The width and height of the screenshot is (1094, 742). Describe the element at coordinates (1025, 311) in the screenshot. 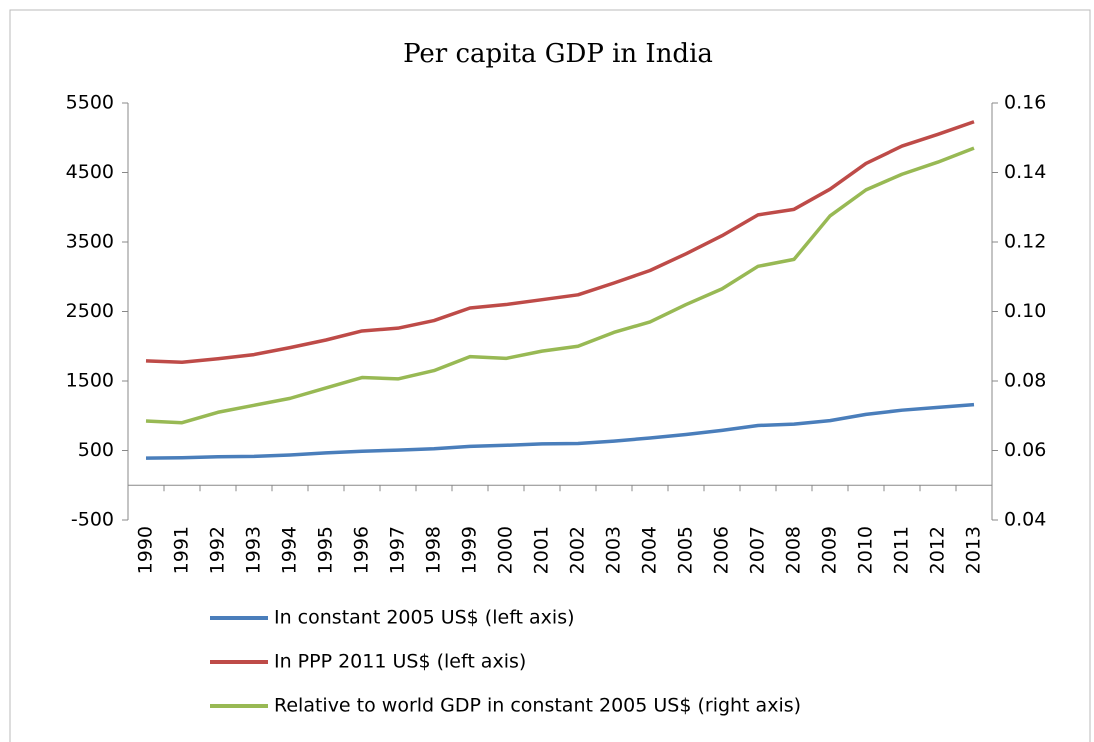

I see `y2-tick-label: 0.10` at that location.